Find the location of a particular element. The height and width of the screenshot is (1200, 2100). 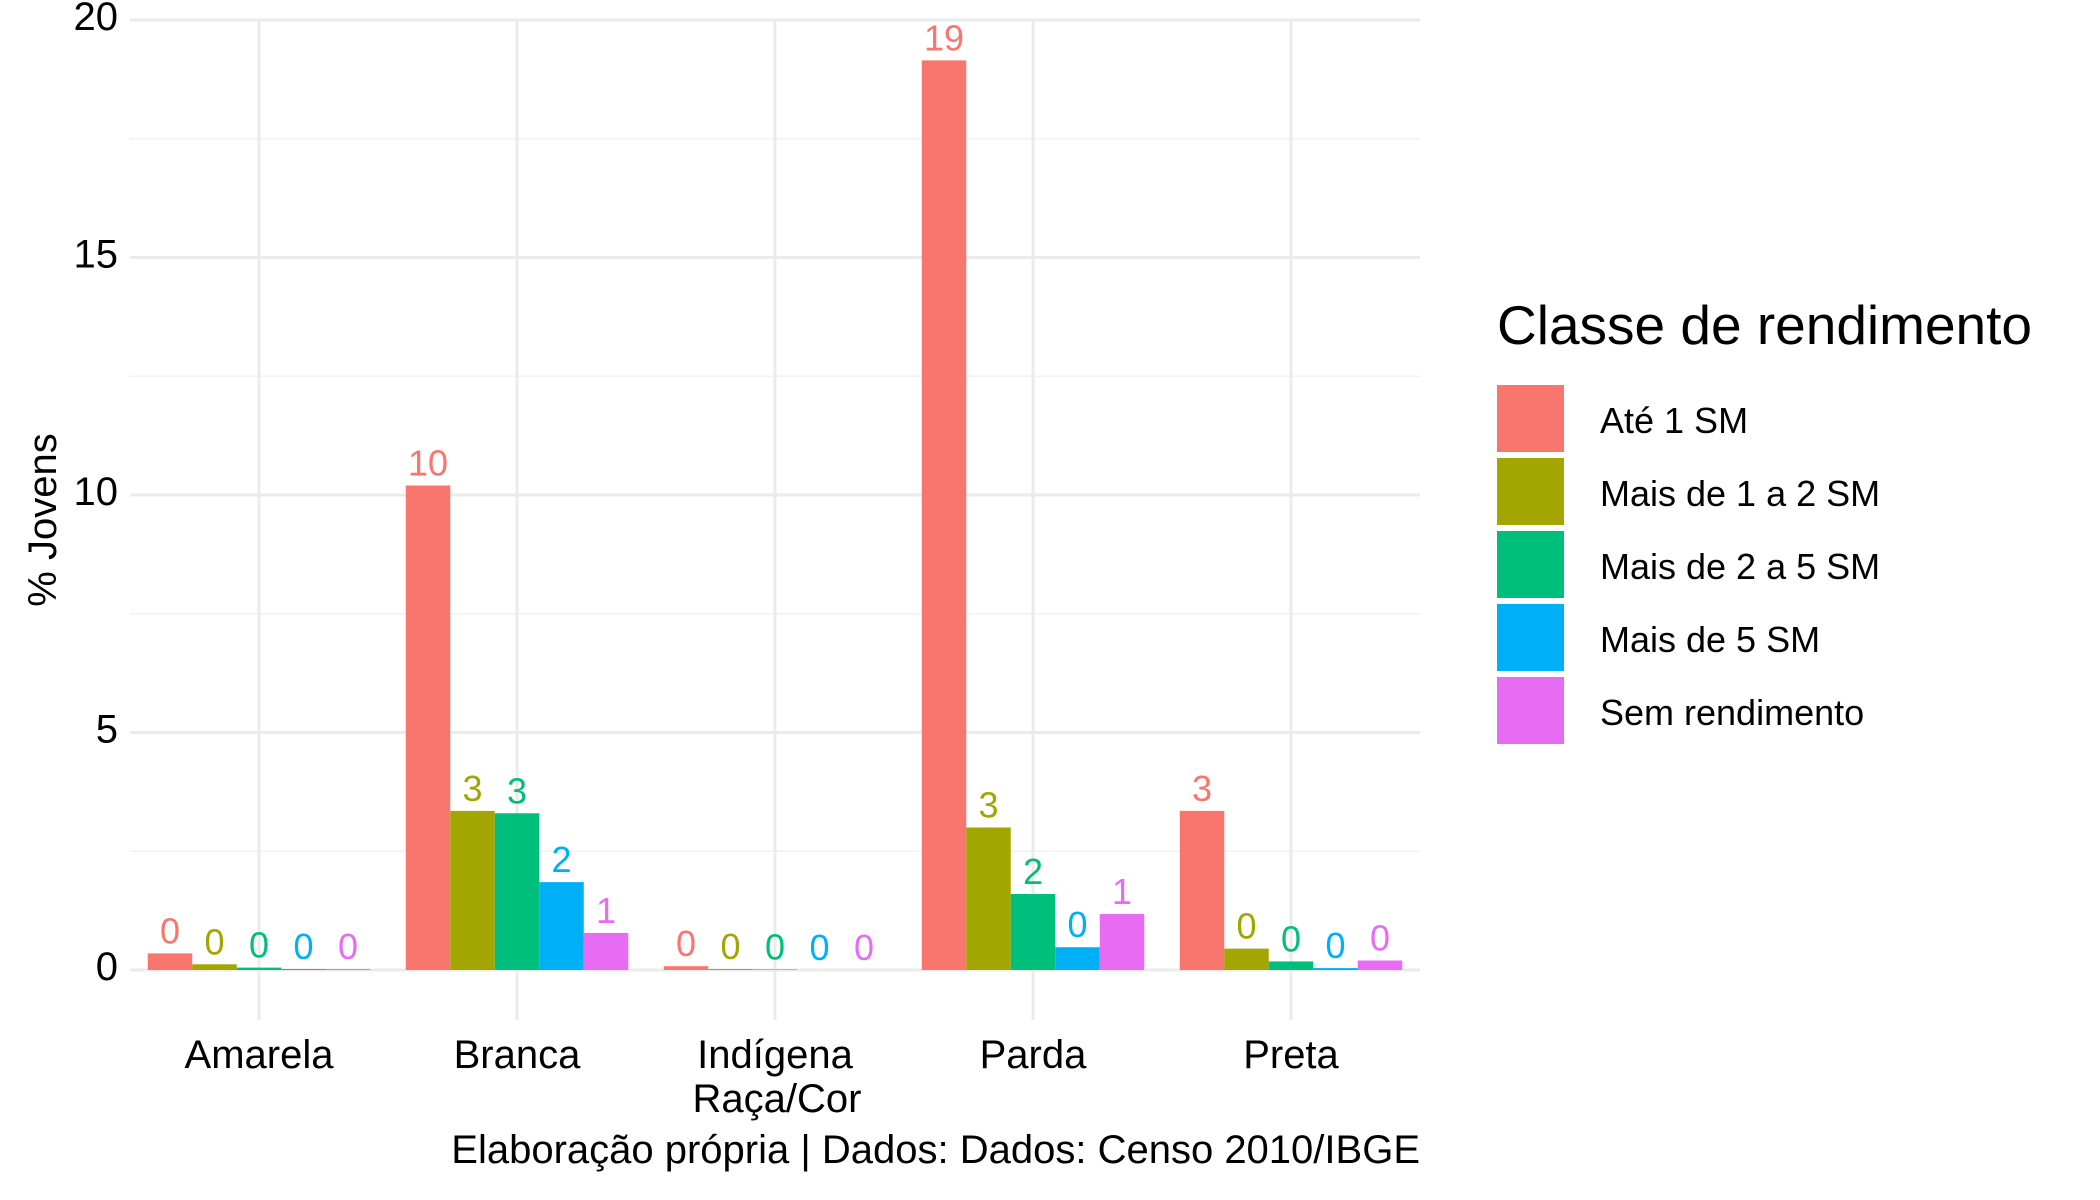

y-tick-label: 5 is located at coordinates (107, 730).